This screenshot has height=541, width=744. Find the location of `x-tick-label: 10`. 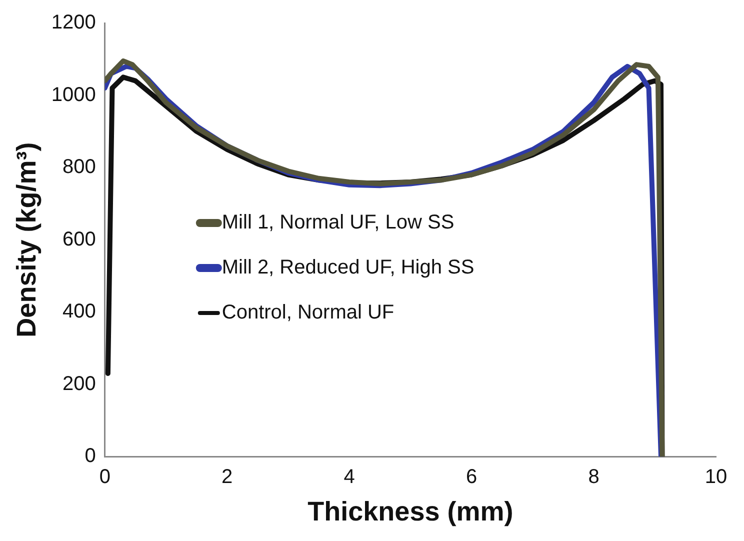

x-tick-label: 10 is located at coordinates (716, 477).